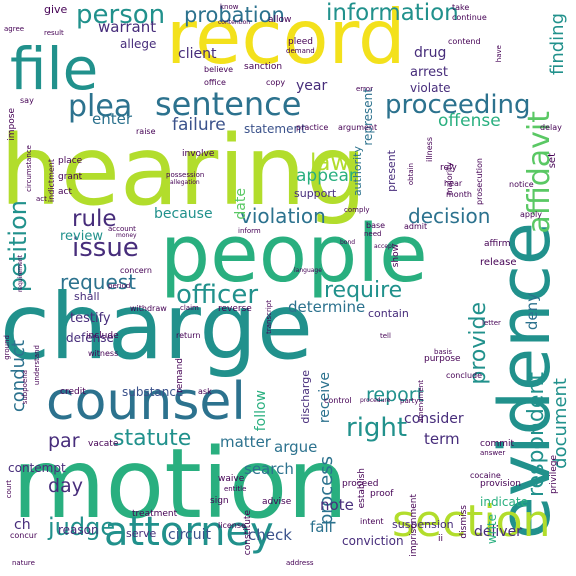 The image size is (576, 576). Describe the element at coordinates (296, 447) in the screenshot. I see `cloud-word-argue: argue` at that location.